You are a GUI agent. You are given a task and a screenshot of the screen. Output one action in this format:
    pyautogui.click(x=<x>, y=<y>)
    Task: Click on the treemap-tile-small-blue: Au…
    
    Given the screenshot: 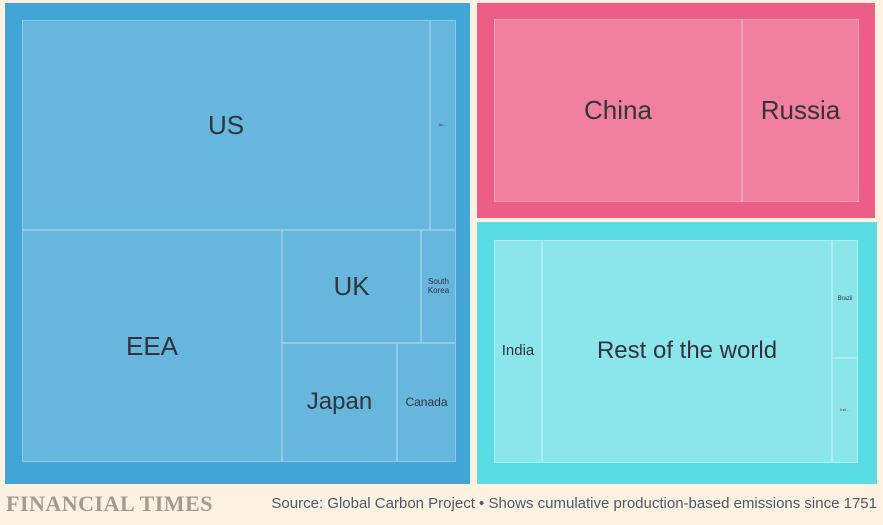 What is the action you would take?
    pyautogui.click(x=443, y=125)
    